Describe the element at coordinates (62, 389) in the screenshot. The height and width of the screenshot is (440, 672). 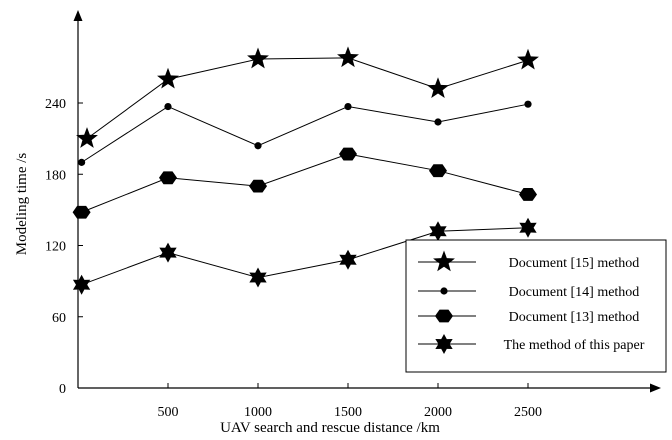
I see `y-tick-label: 0` at that location.